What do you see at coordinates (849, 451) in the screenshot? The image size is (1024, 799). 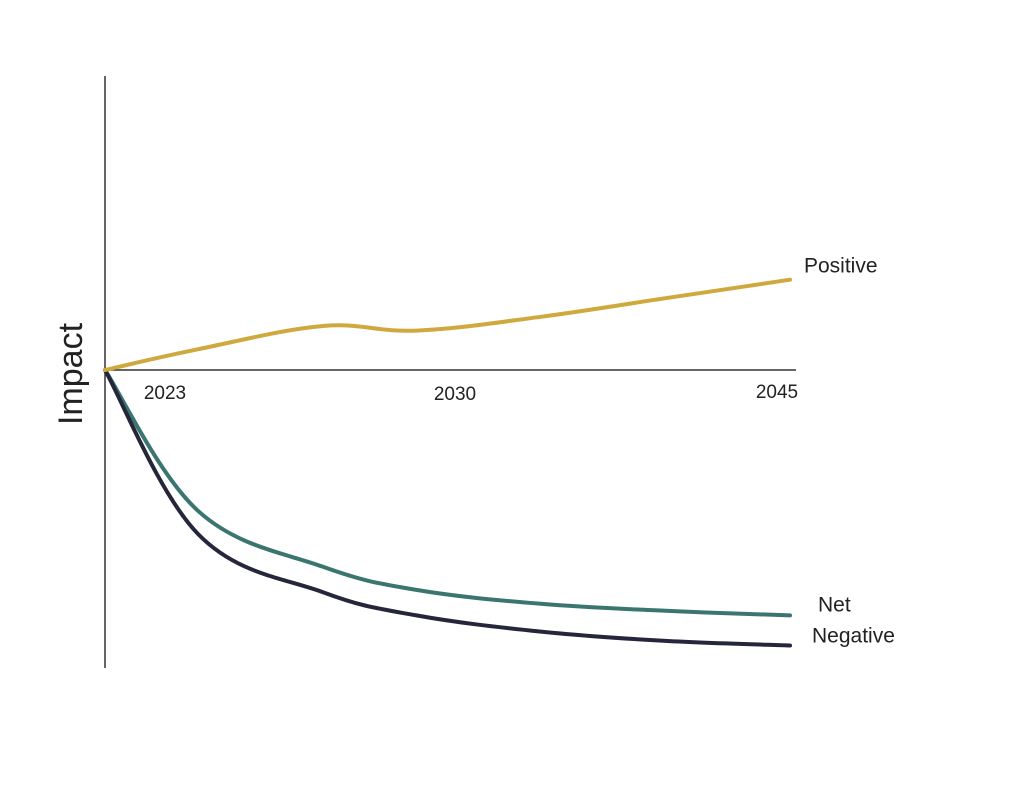 I see `series-labels: Positive Net Negative` at bounding box center [849, 451].